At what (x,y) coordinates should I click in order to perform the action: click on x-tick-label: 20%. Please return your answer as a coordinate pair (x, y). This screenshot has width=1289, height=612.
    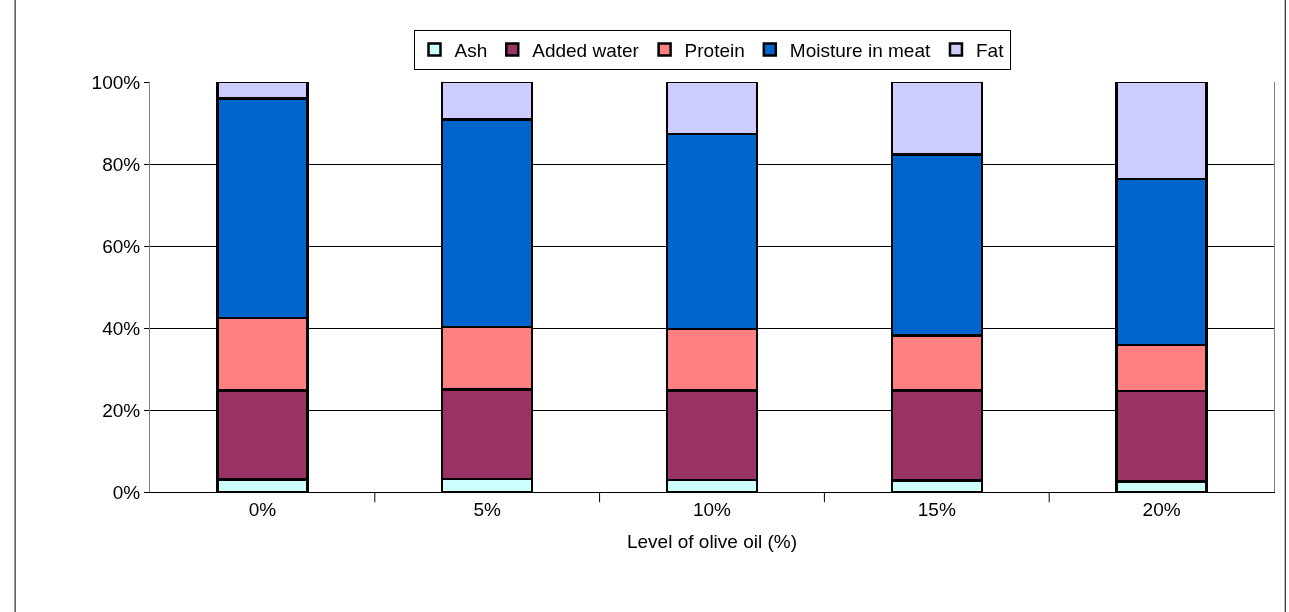
    Looking at the image, I should click on (1161, 509).